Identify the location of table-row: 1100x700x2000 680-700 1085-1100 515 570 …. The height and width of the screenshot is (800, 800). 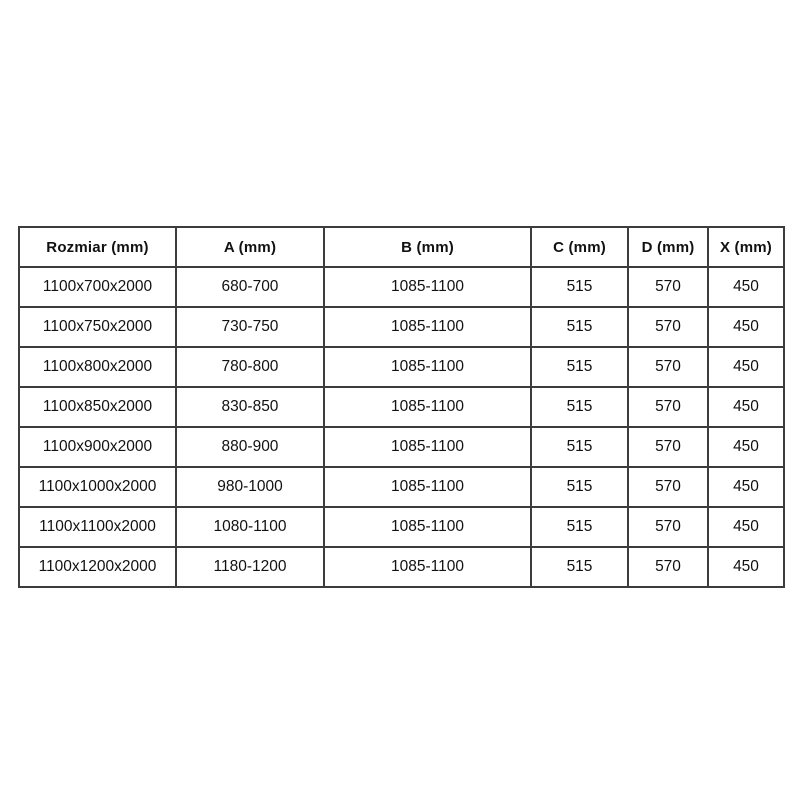
(401, 287).